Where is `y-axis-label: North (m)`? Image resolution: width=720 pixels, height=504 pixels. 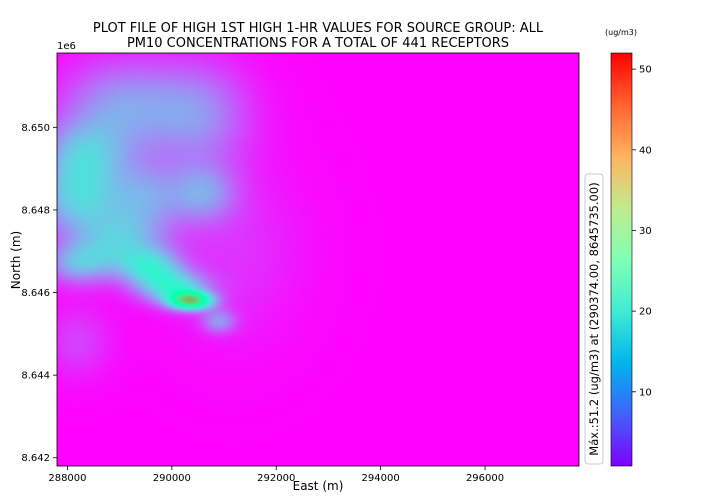
y-axis-label: North (m) is located at coordinates (16, 260).